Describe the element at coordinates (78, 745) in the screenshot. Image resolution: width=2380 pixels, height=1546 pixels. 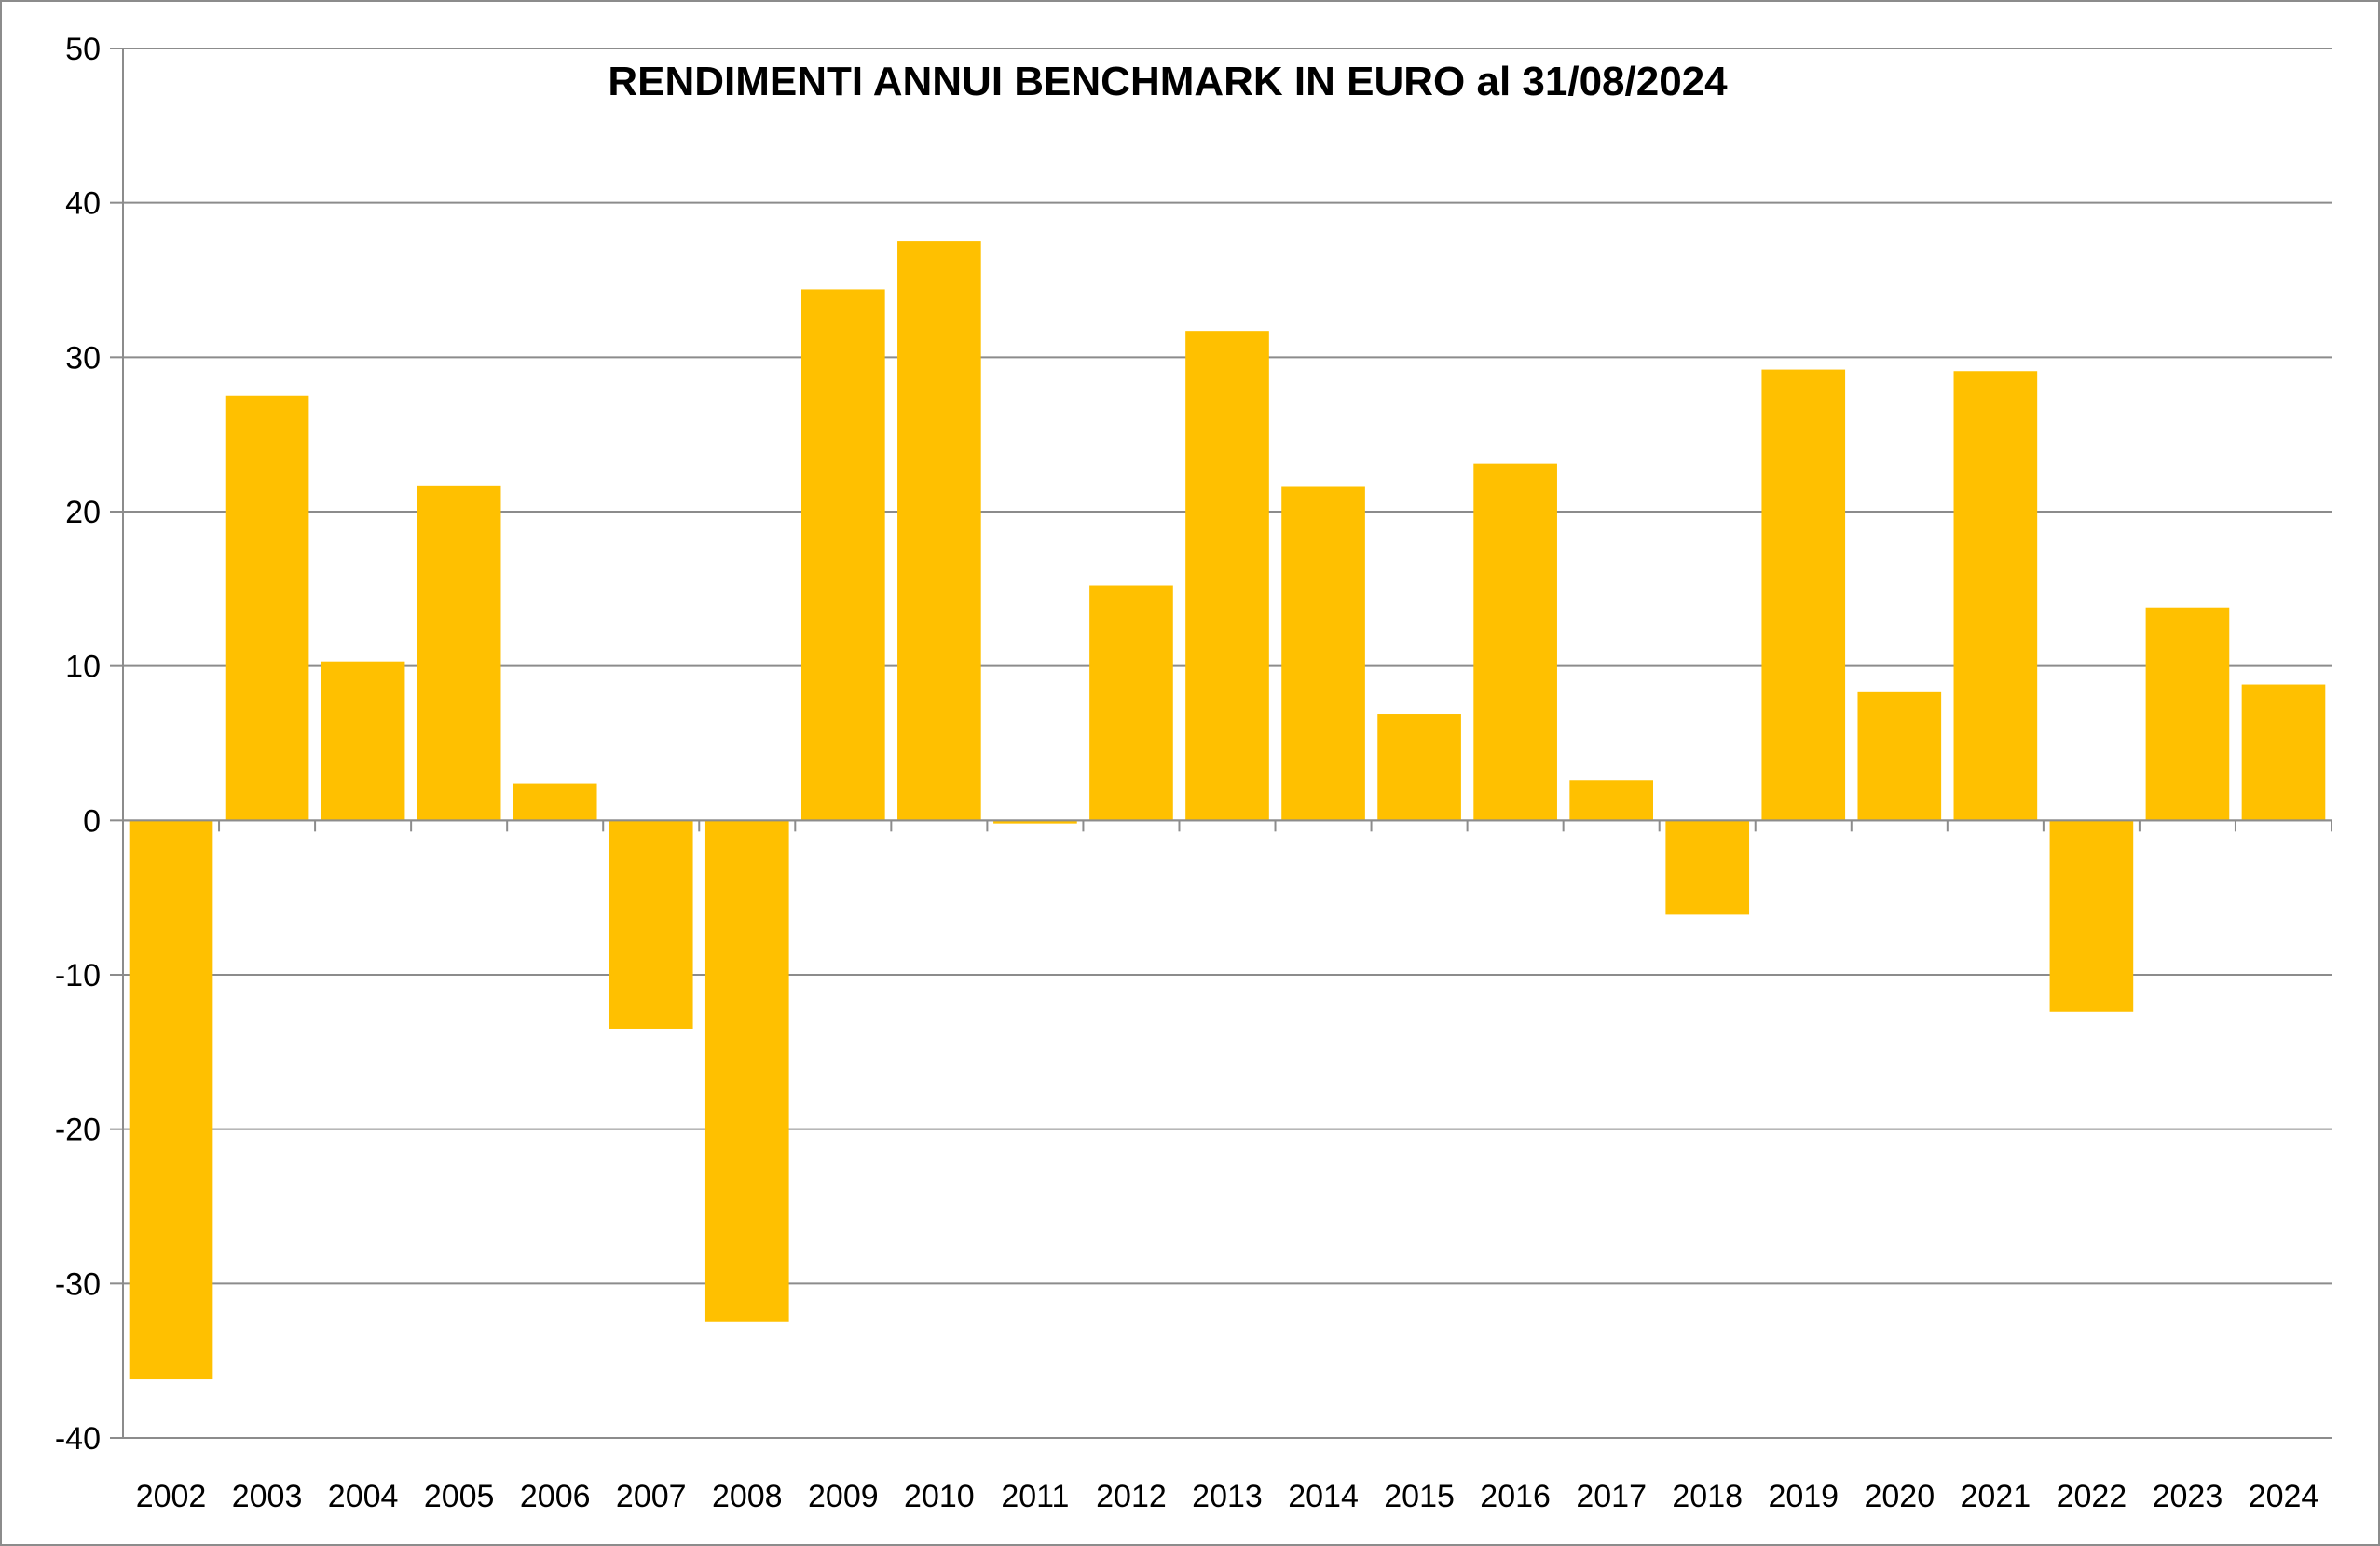
I see `y-tick-labels: 50 40 30 20 10 0 -10 -20 -30 -40` at that location.